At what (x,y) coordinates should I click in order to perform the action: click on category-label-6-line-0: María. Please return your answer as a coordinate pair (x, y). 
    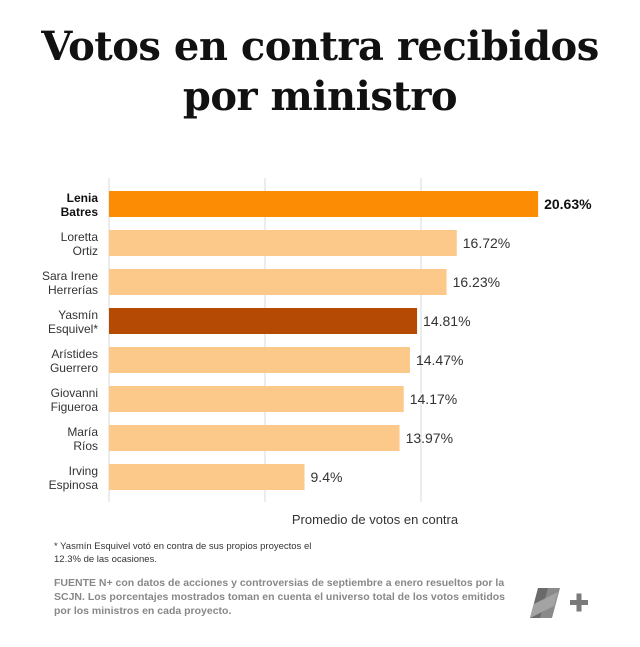
    Looking at the image, I should click on (82, 432).